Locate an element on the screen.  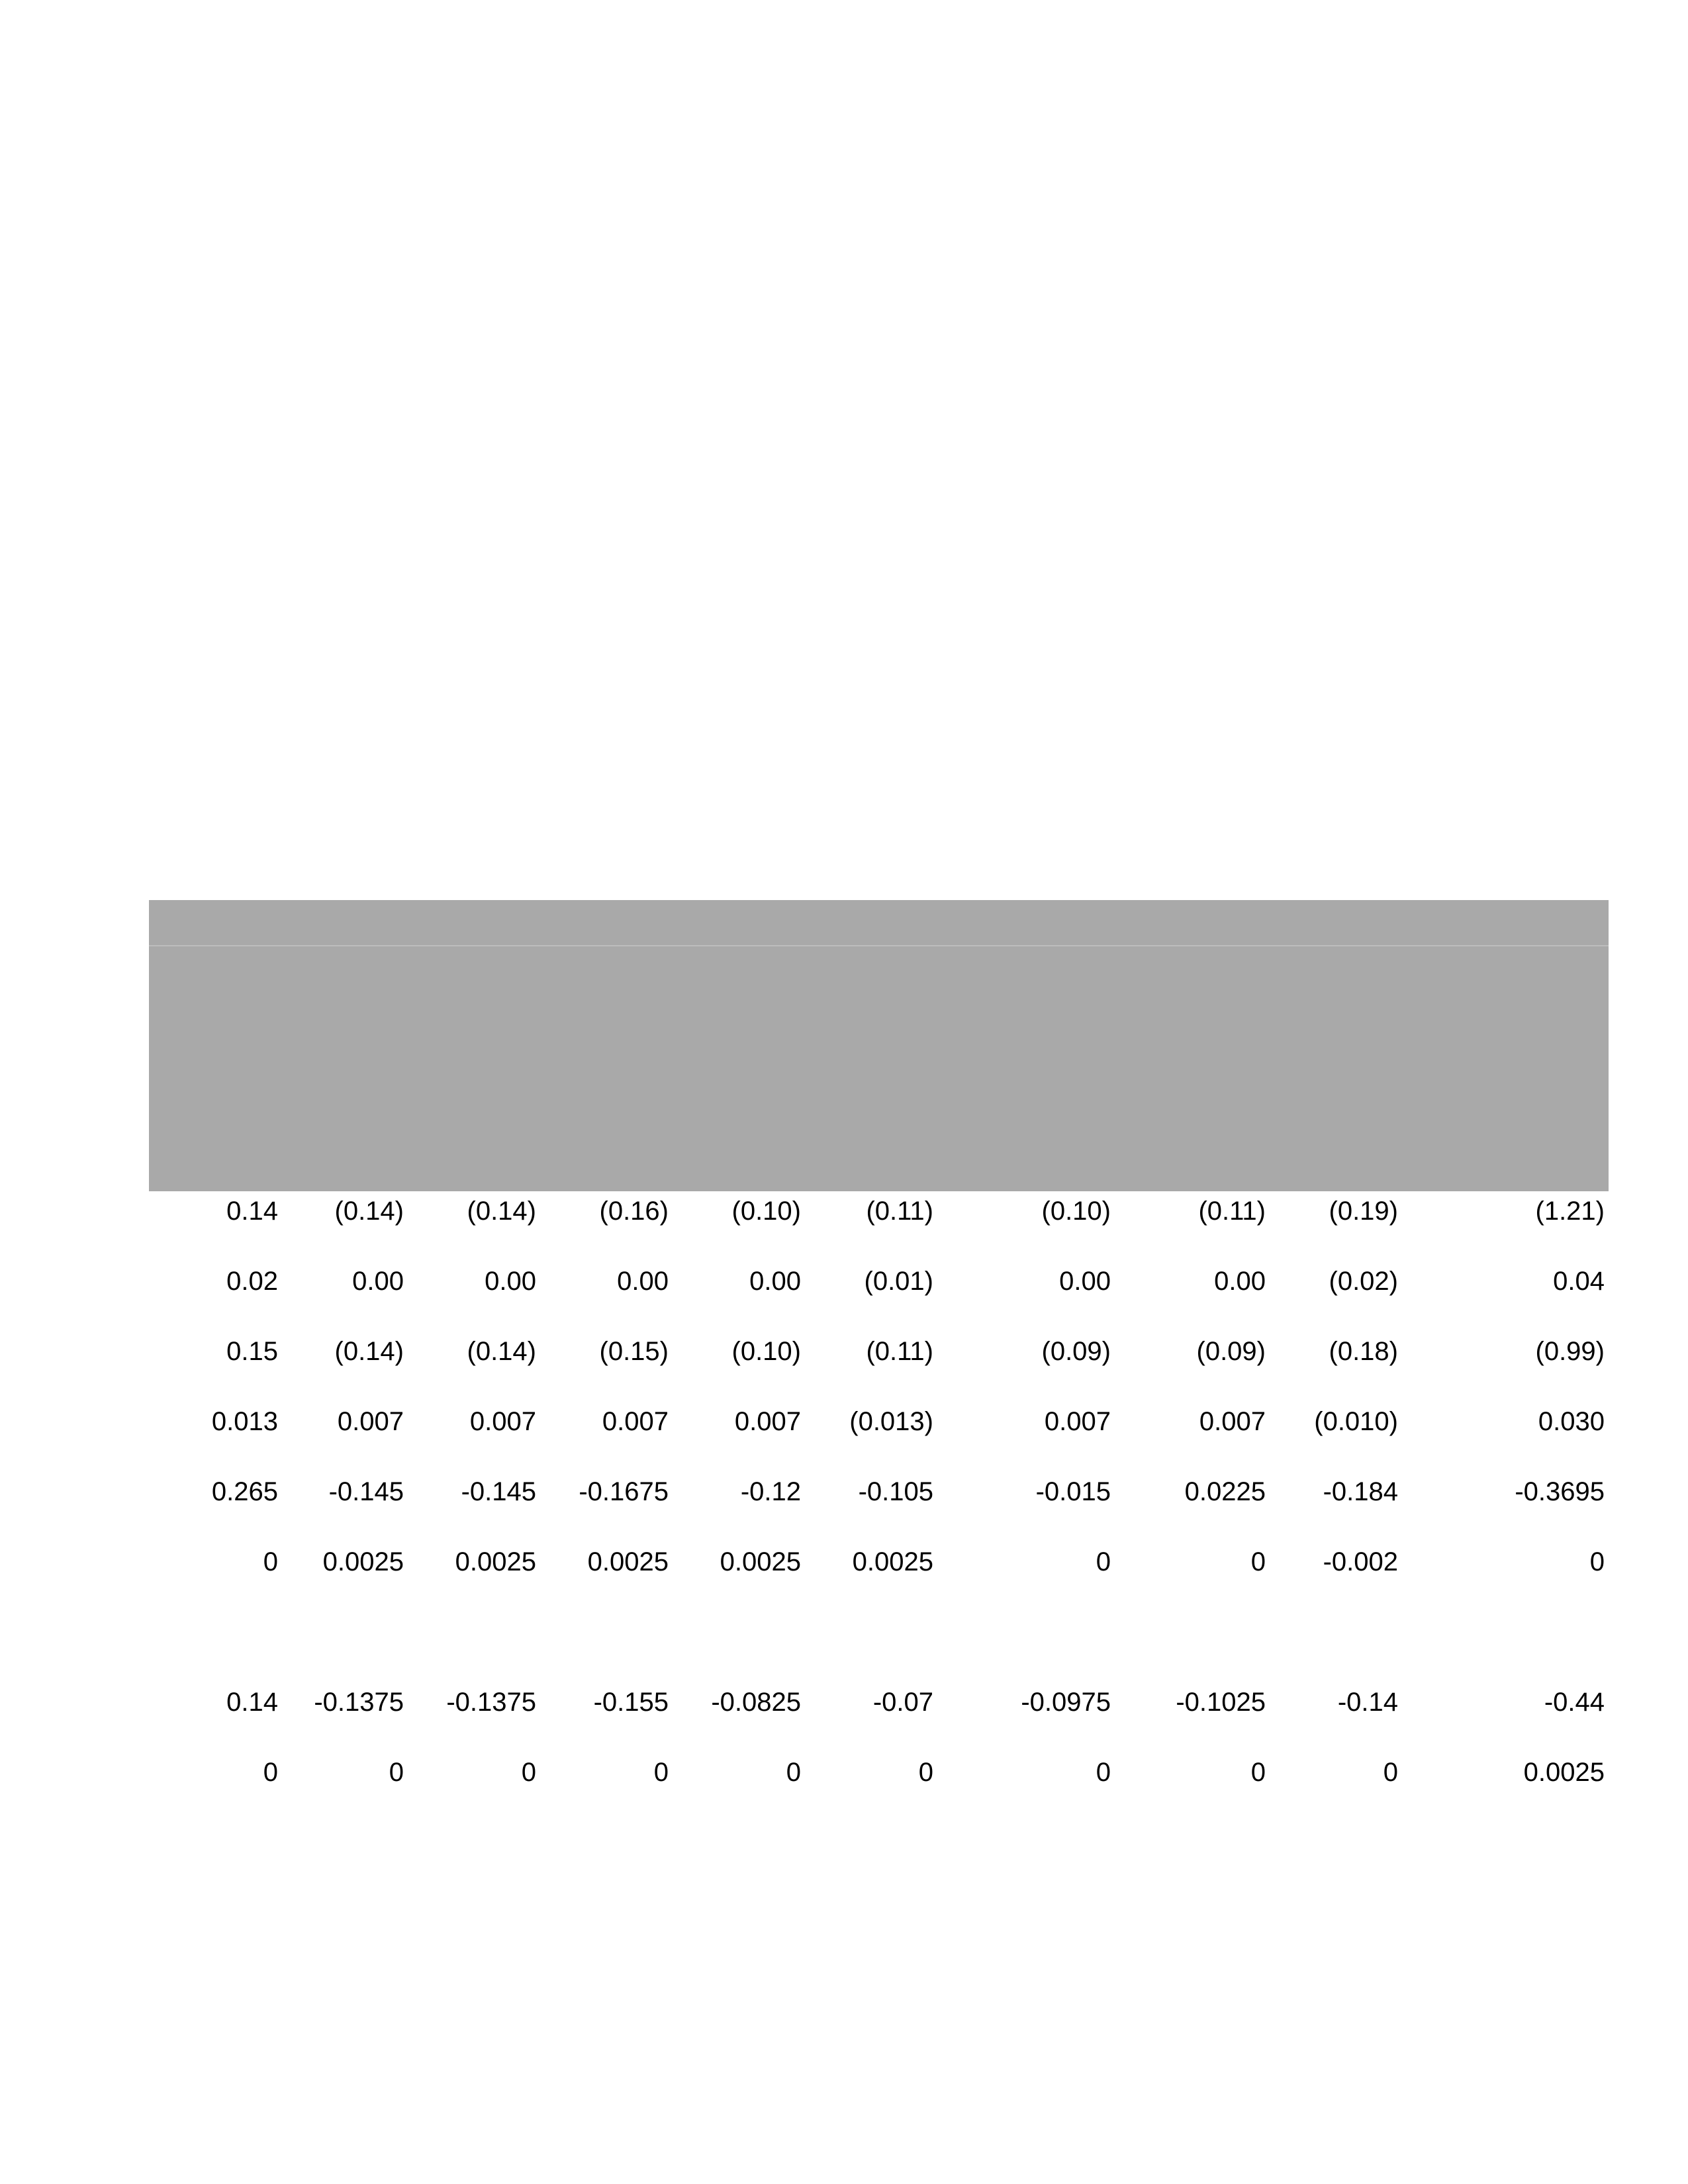
table-cell: (0.013) is located at coordinates (891, 1422).